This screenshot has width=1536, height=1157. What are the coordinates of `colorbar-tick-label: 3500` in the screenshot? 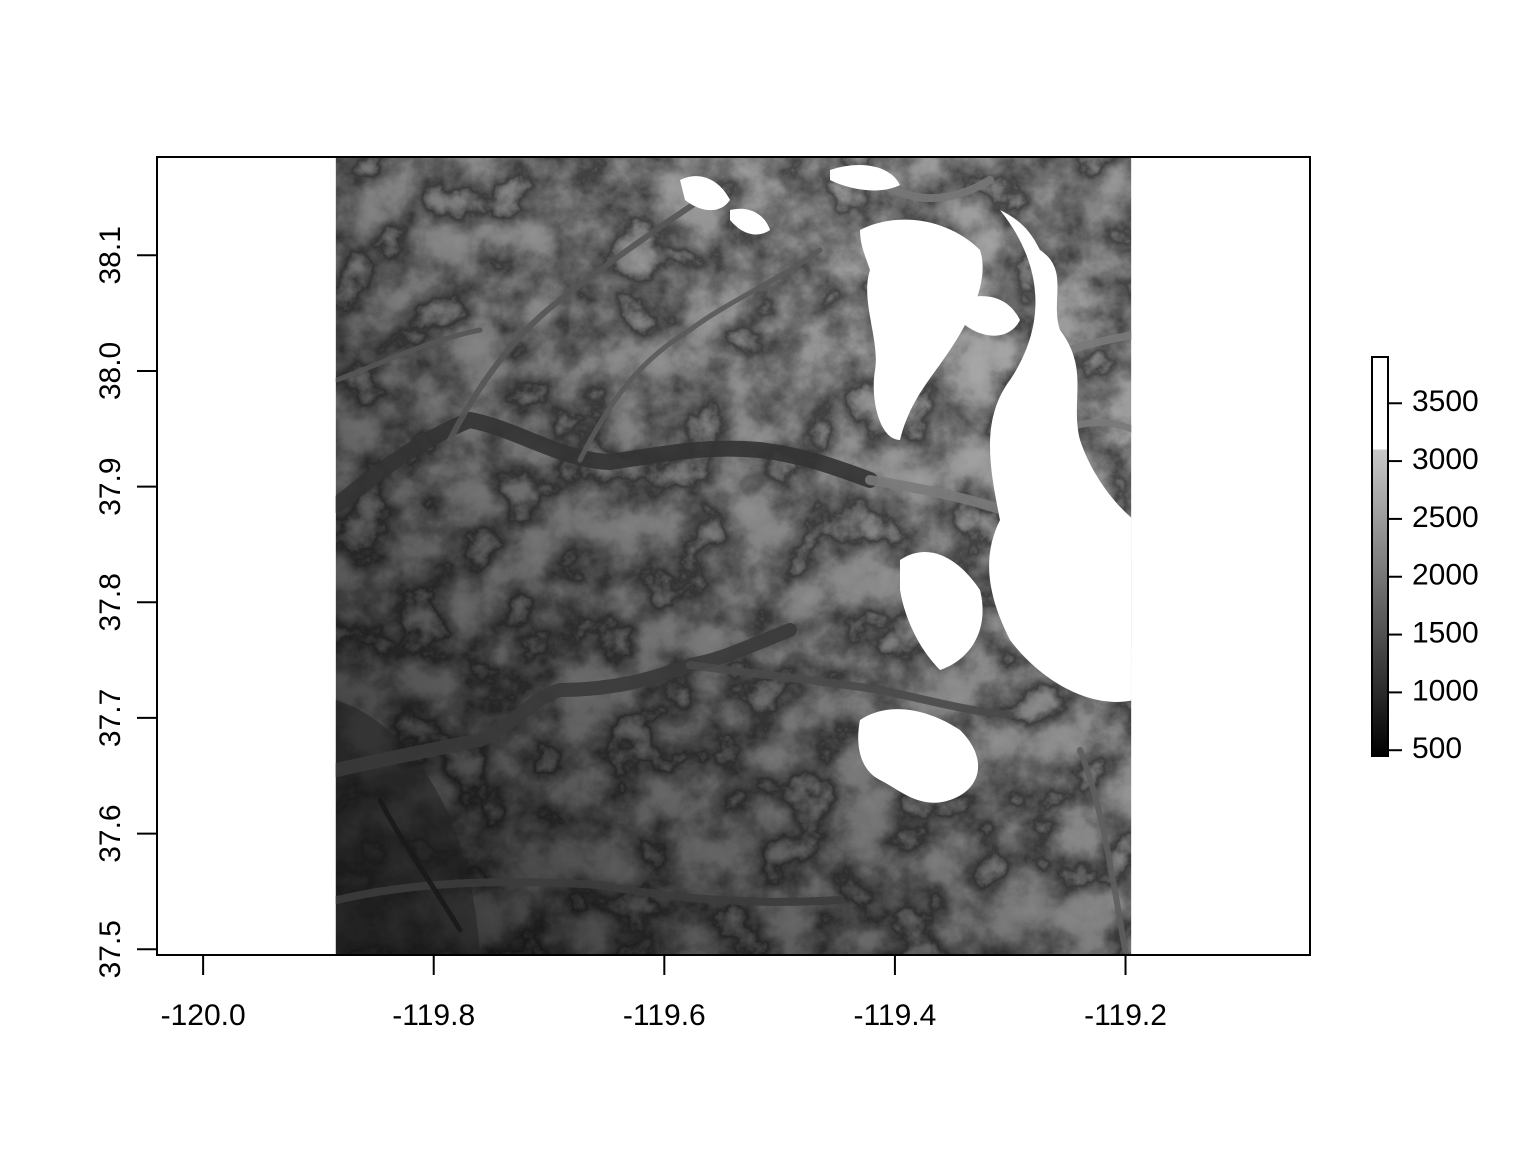 It's located at (1445, 401).